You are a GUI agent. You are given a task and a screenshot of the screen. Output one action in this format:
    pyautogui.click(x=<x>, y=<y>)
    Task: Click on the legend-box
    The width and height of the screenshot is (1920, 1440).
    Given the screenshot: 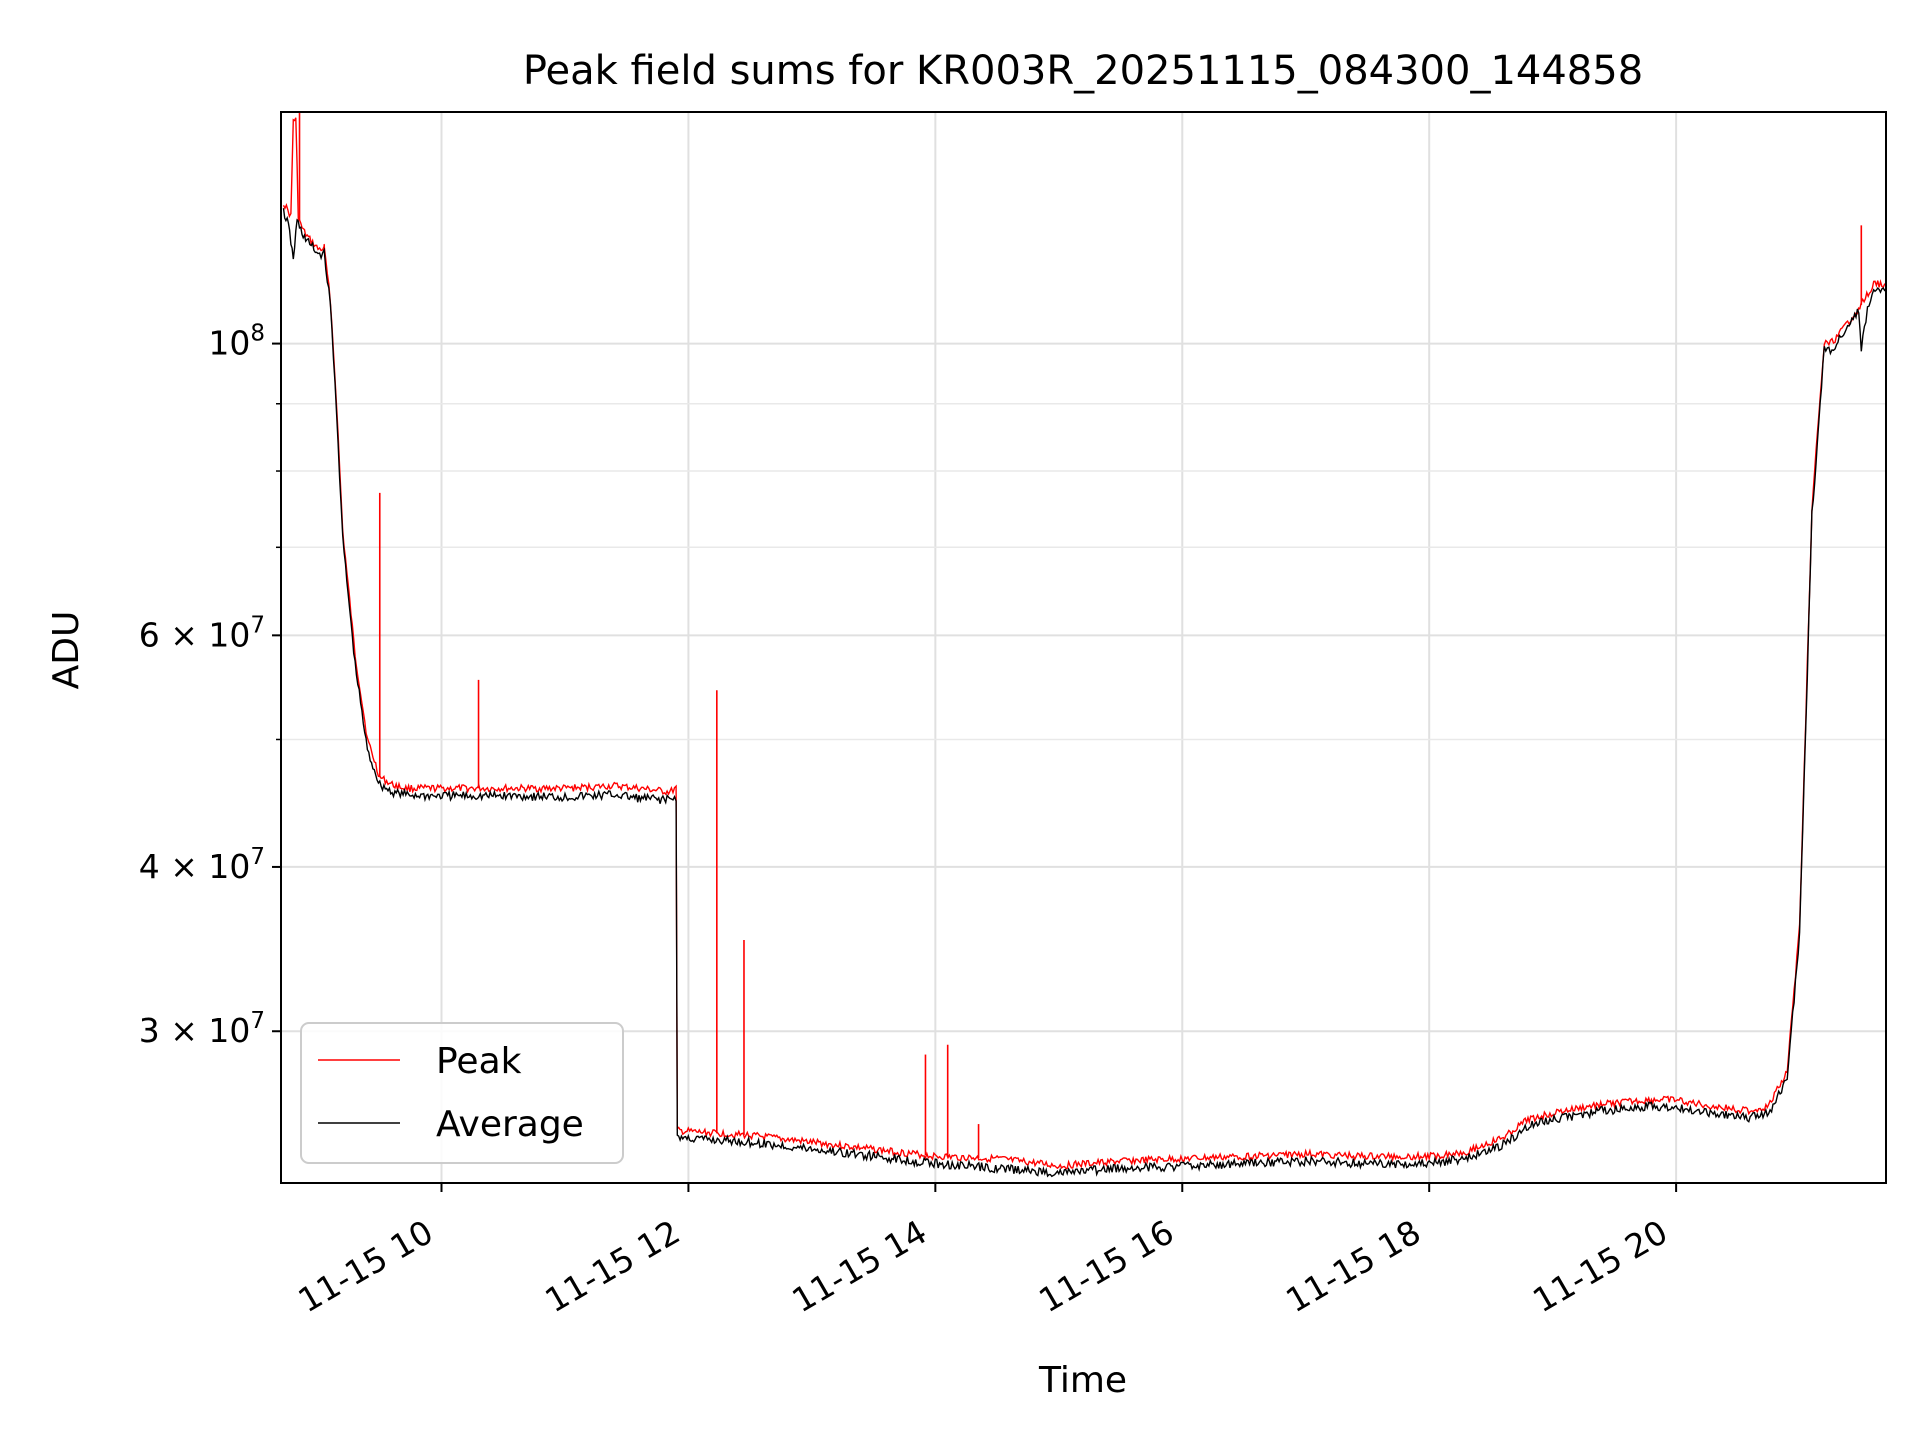 What is the action you would take?
    pyautogui.click(x=462, y=1093)
    